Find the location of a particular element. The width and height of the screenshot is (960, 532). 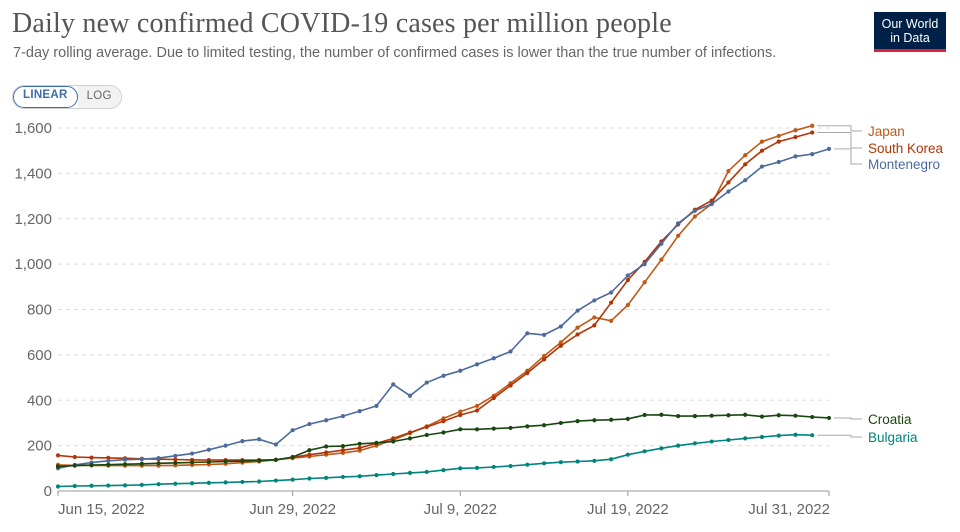

x-tick-label: Jul 9, 2022 is located at coordinates (460, 509).